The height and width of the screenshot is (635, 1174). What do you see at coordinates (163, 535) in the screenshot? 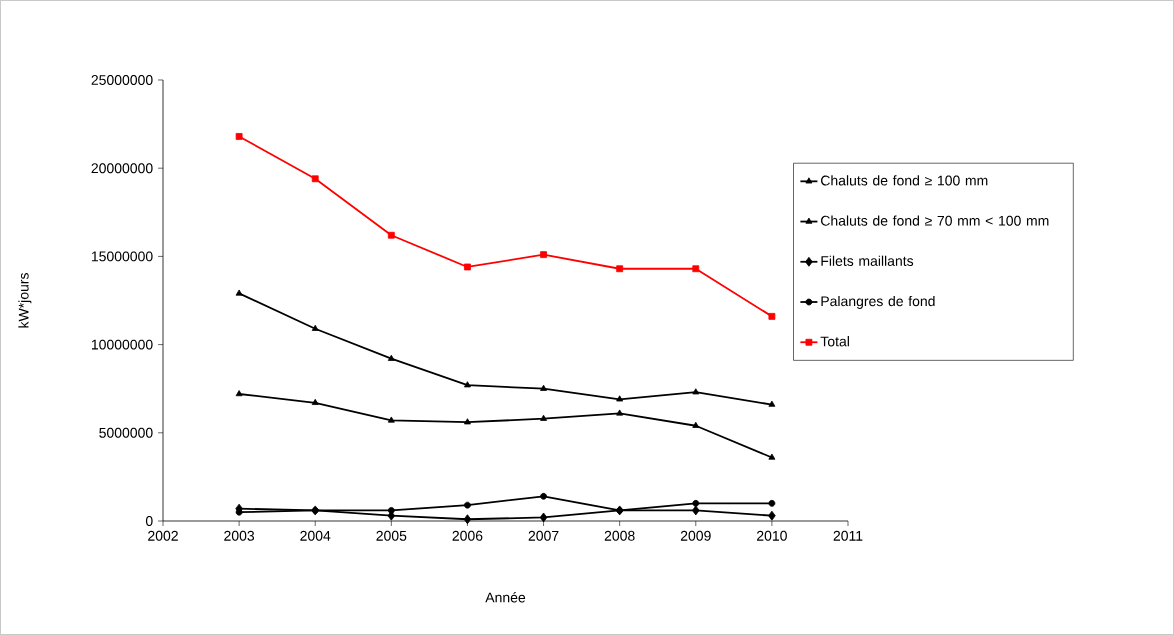
I see `x-tick-label: 2002` at bounding box center [163, 535].